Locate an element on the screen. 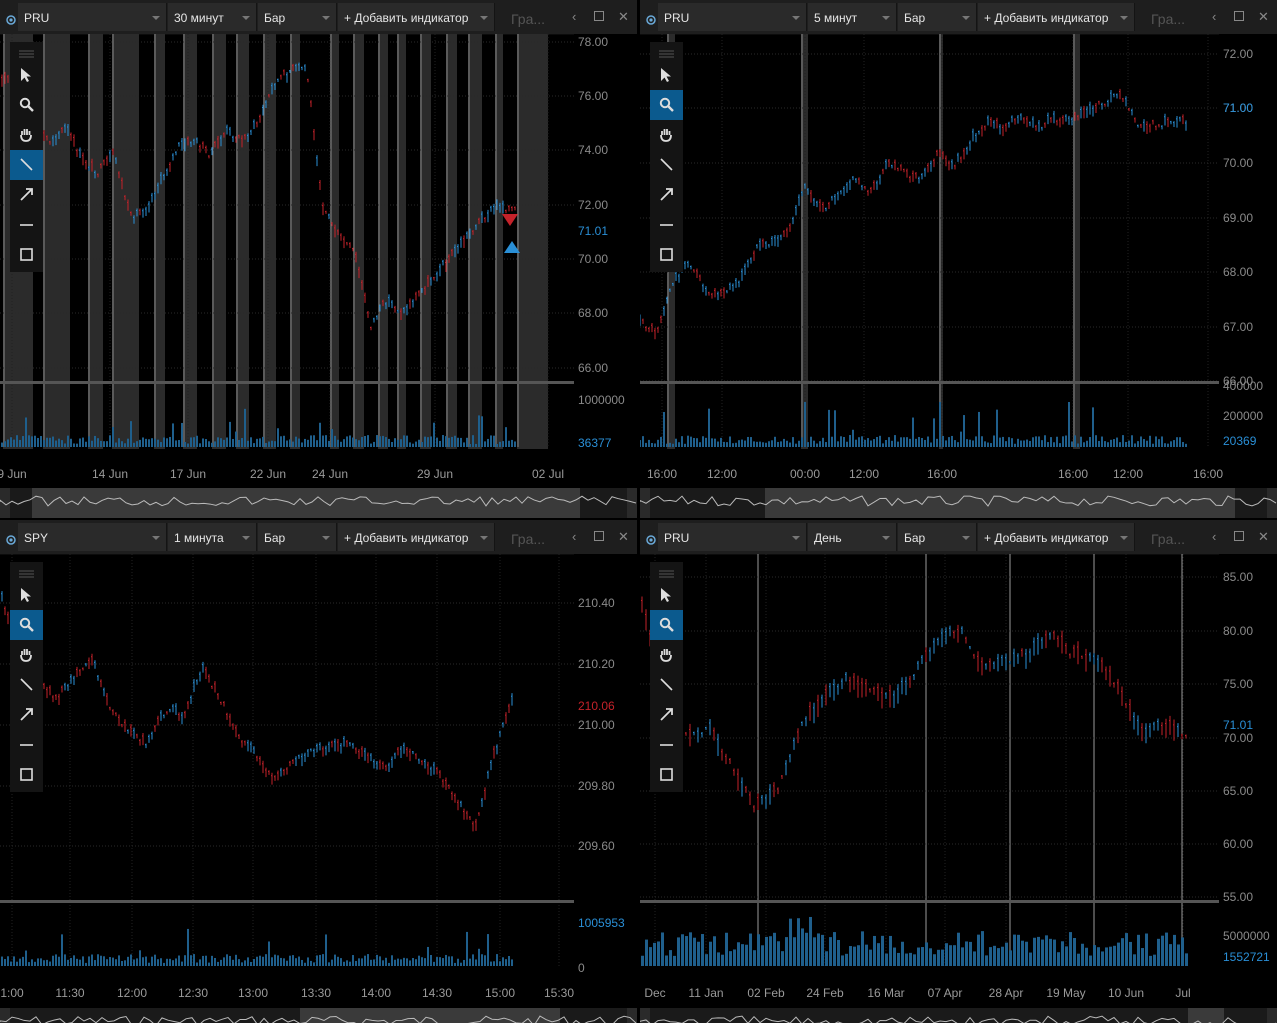 Image resolution: width=1277 pixels, height=1023 pixels. timeframe-select: 5 минут is located at coordinates (852, 17).